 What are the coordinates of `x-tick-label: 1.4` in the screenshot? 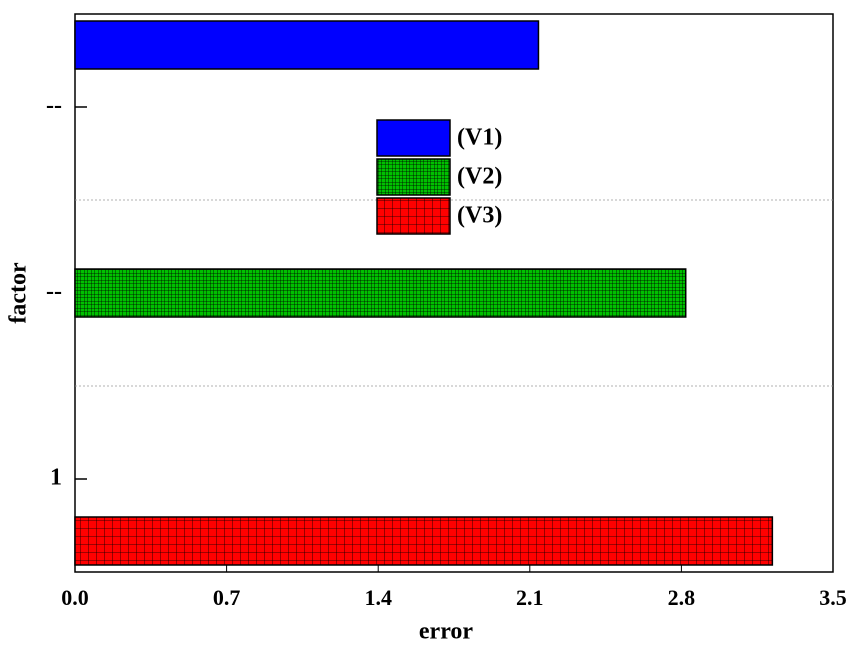 It's located at (378, 597).